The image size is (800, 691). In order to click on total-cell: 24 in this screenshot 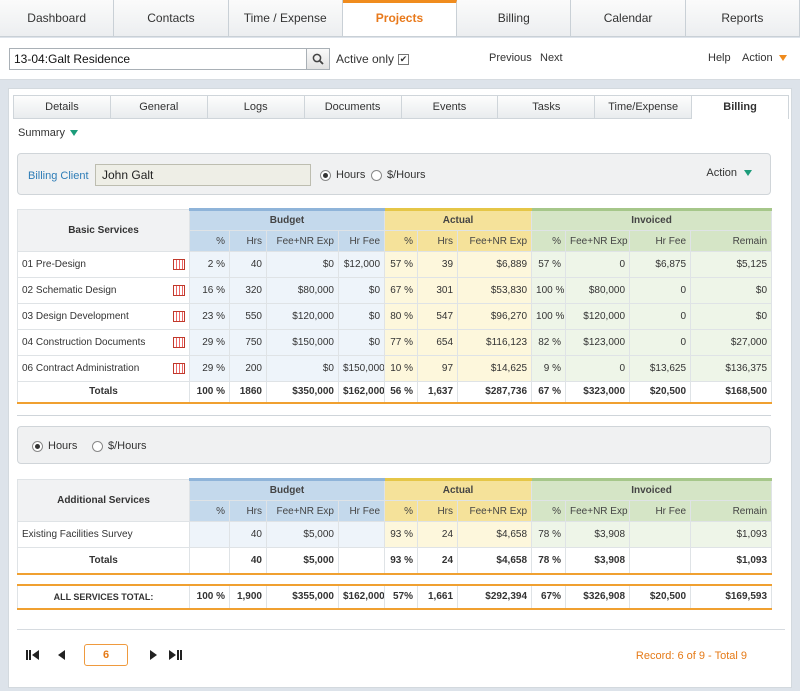, I will do `click(438, 561)`.